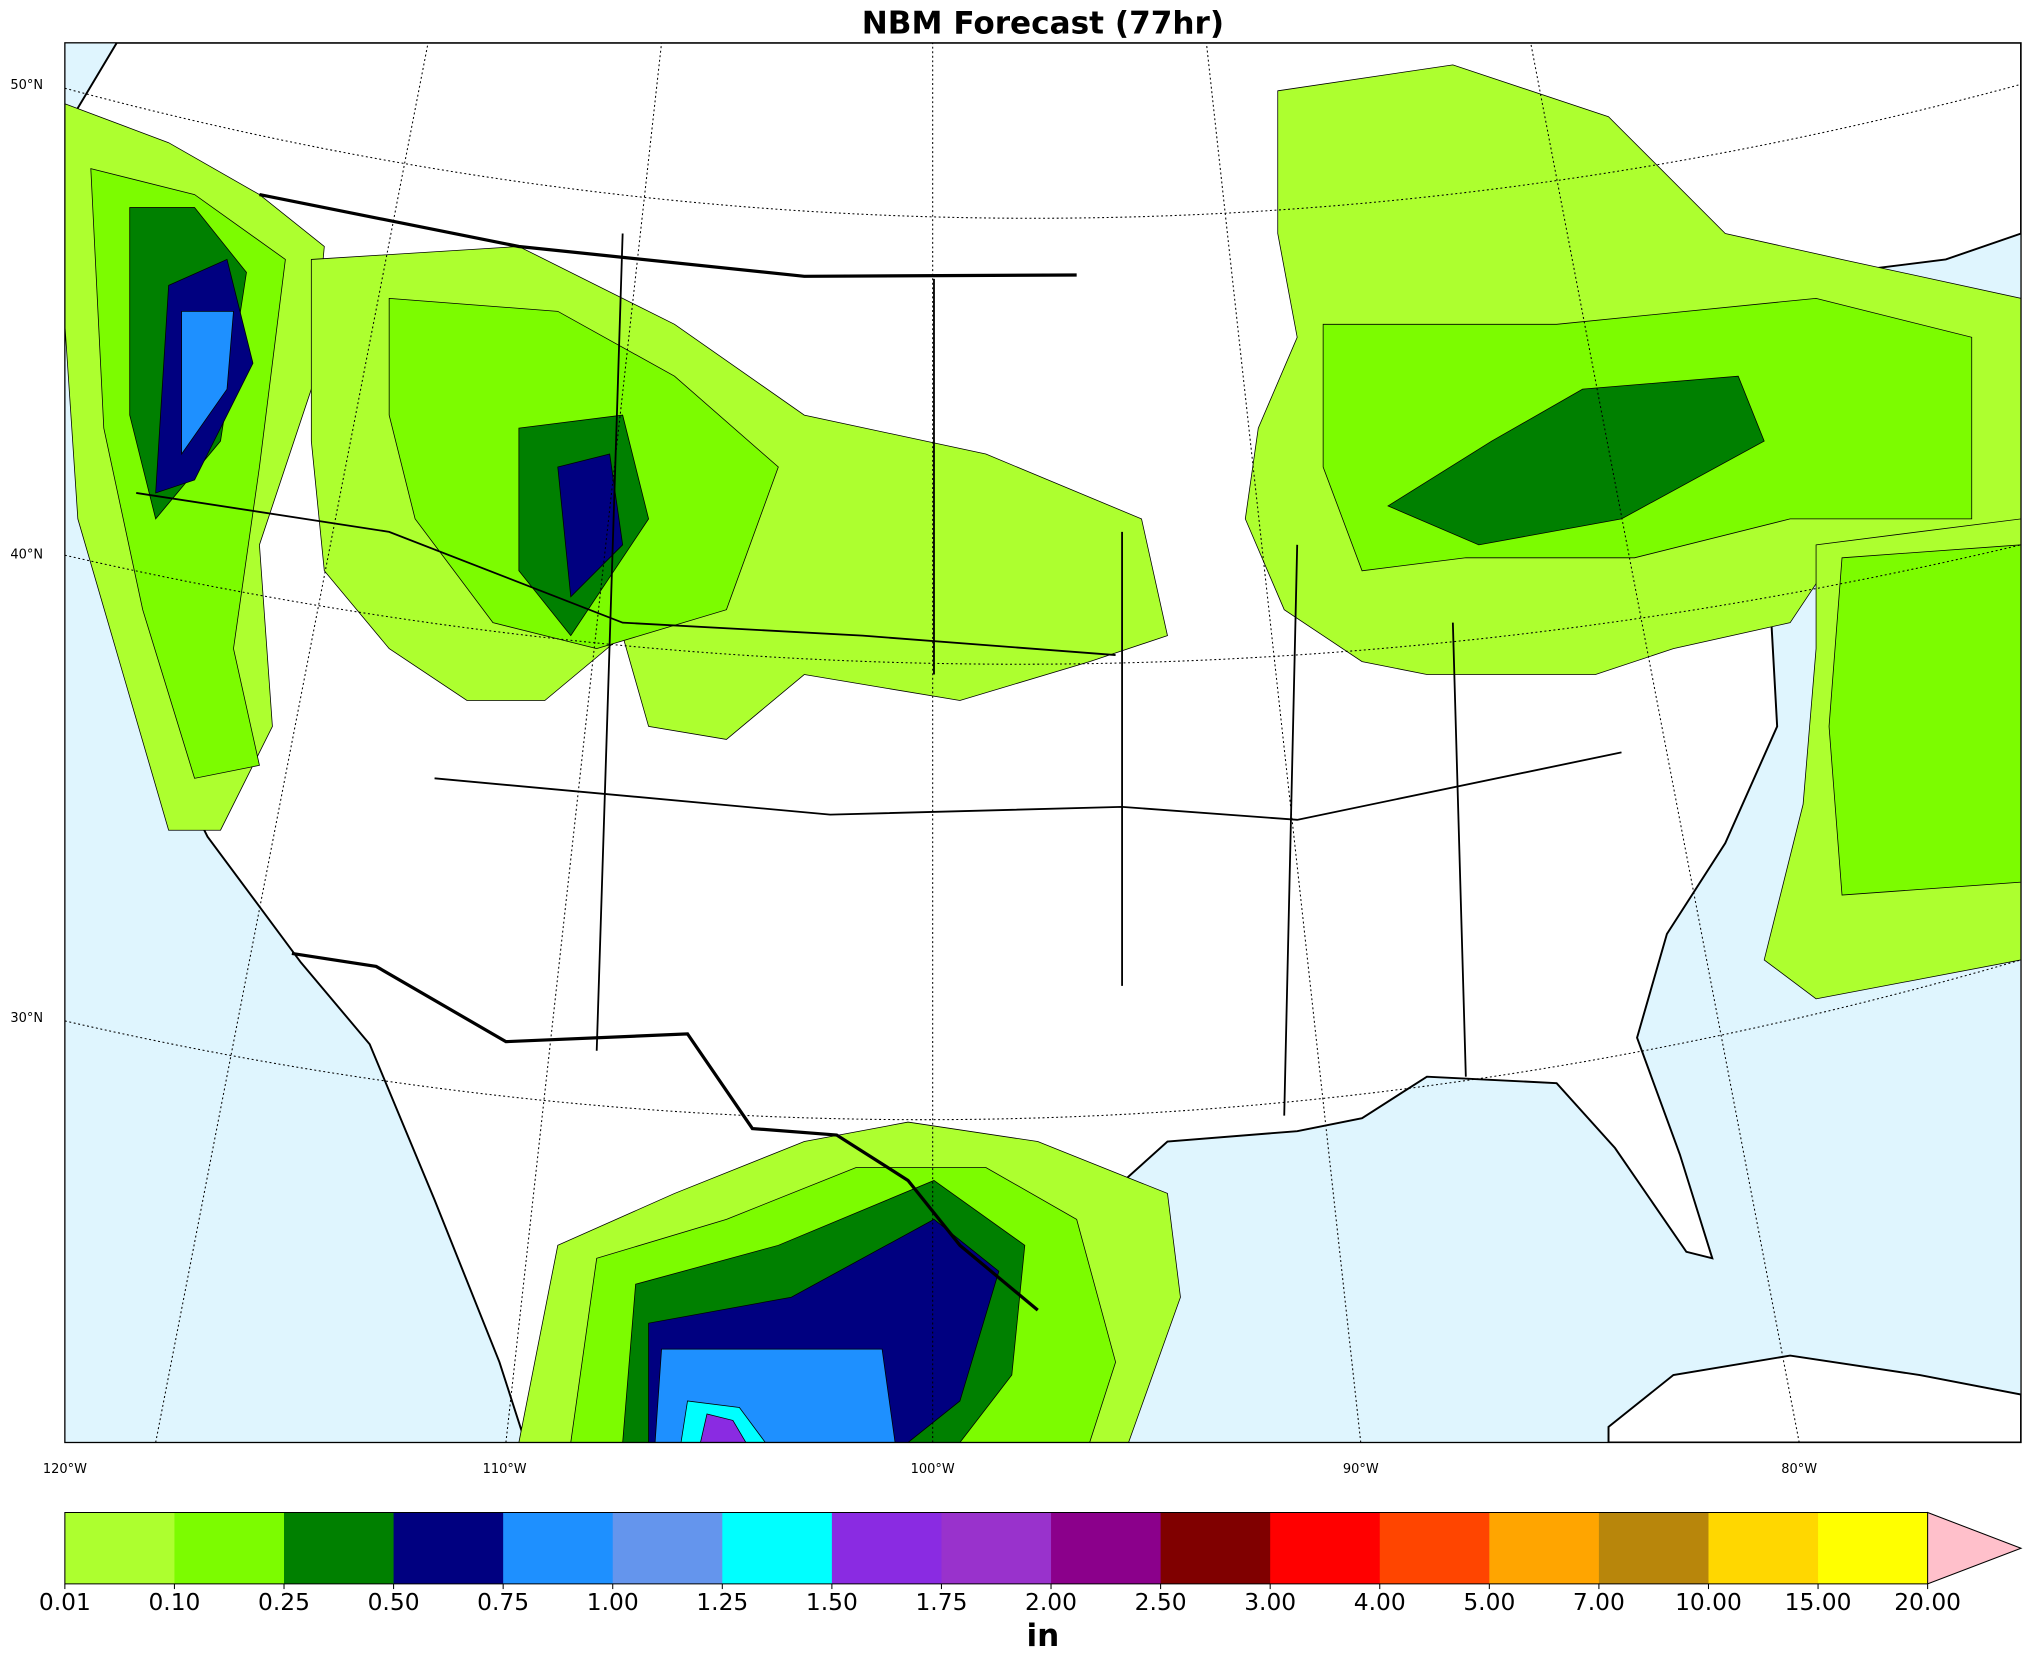 The height and width of the screenshot is (1666, 2034). I want to click on colorbar-tick-label: 1.50, so click(832, 1602).